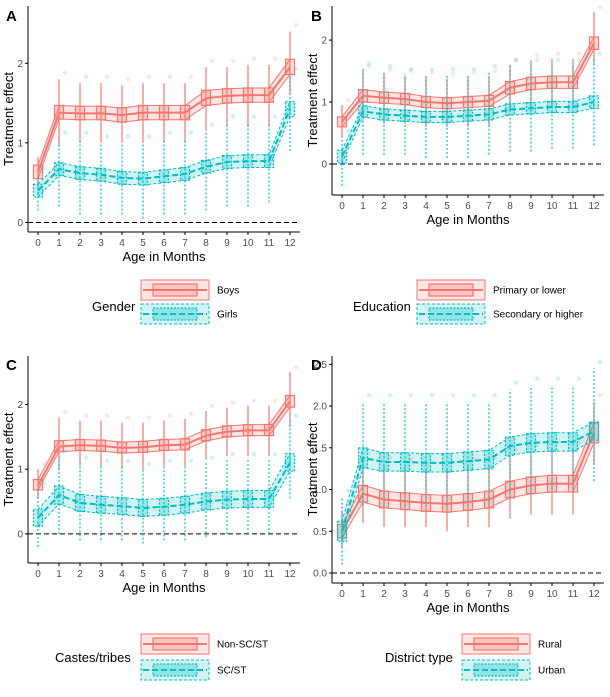  I want to click on legend: Gender Boys Girls, so click(165, 302).